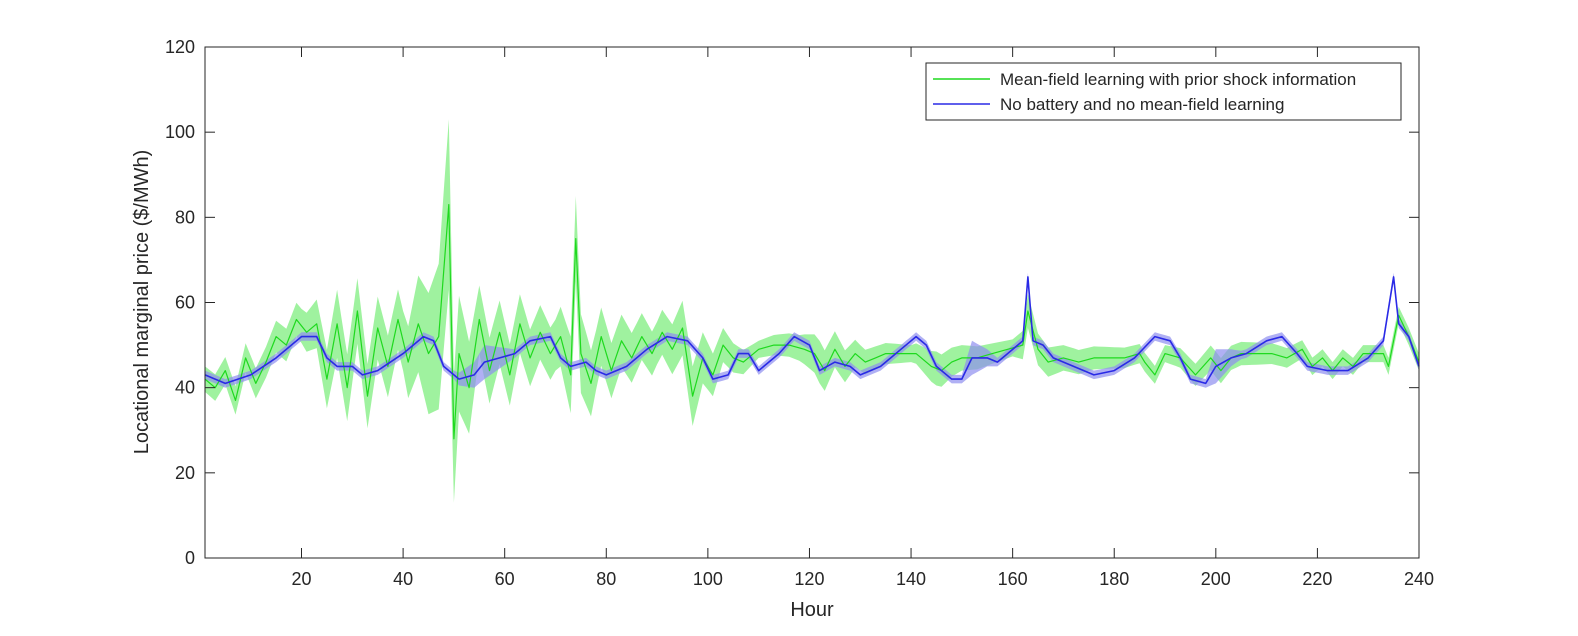  What do you see at coordinates (185, 303) in the screenshot?
I see `y-tick-label: 60` at bounding box center [185, 303].